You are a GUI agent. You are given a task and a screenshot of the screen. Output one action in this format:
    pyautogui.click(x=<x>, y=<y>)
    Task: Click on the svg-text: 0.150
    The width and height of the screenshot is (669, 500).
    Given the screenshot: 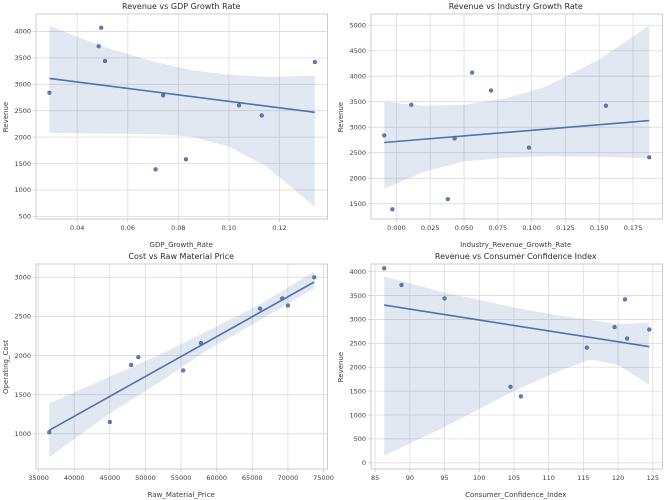 What is the action you would take?
    pyautogui.click(x=598, y=228)
    